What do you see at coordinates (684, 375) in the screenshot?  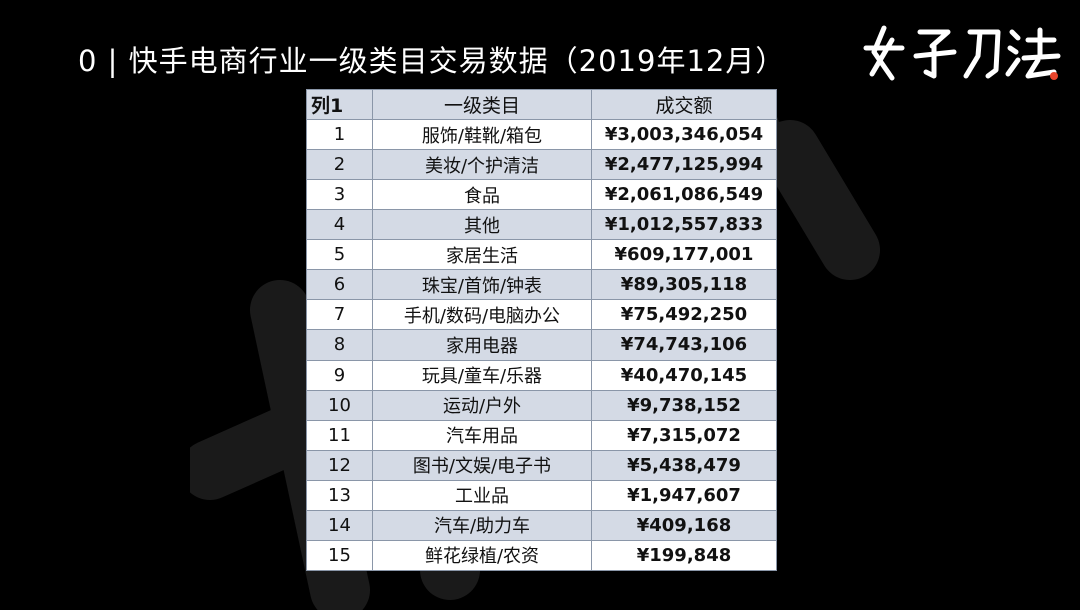 I see `cell-amount: ¥40,470,145` at bounding box center [684, 375].